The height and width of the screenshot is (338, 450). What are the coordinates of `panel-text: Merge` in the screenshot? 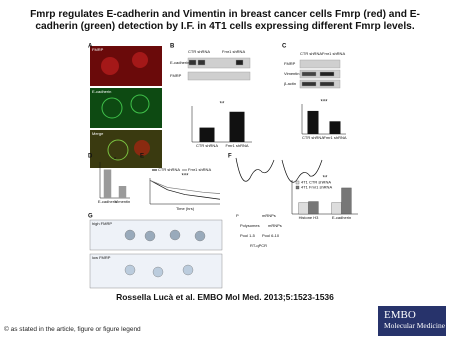 It's located at (98, 133).